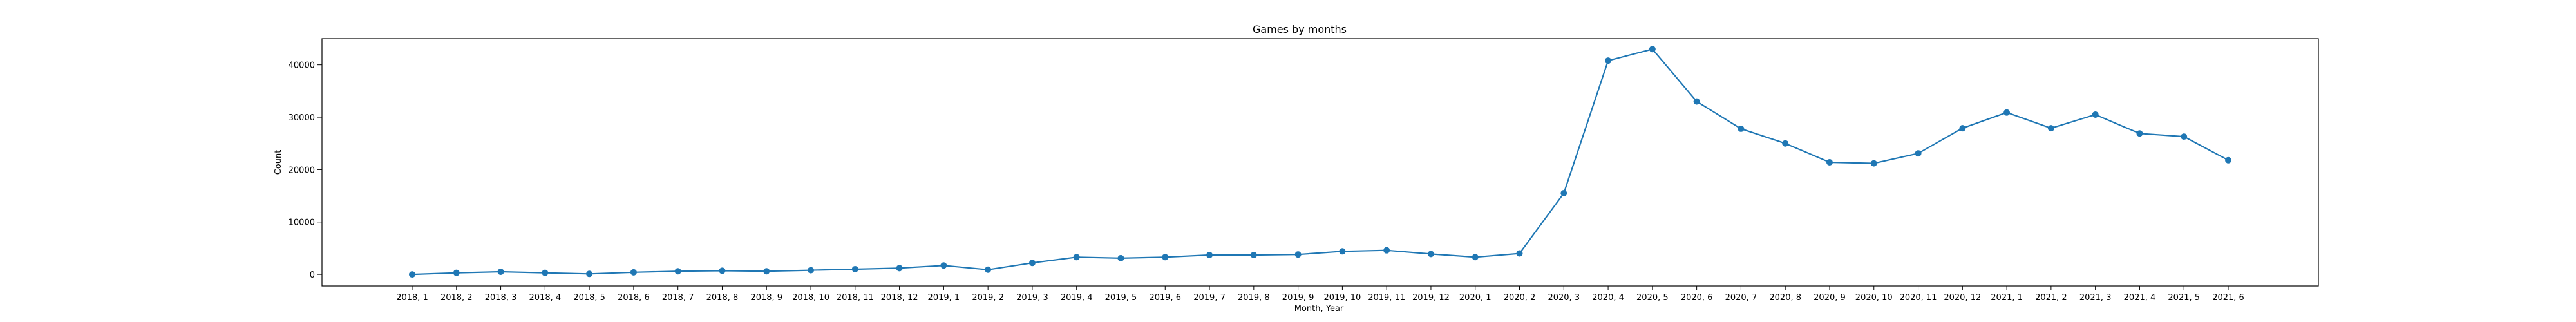  Describe the element at coordinates (589, 298) in the screenshot. I see `x-tick-label: 2018, 5` at that location.